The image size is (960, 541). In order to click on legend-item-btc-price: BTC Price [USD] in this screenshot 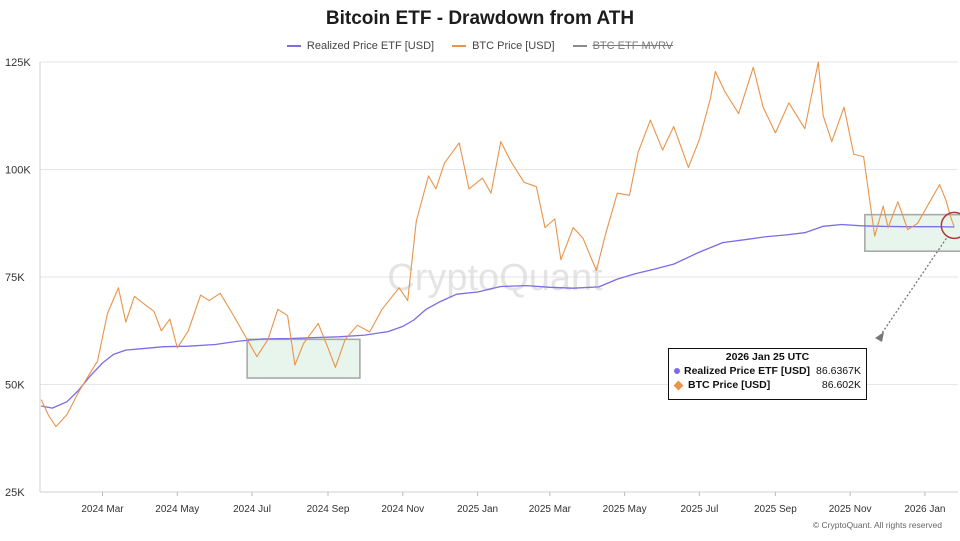, I will do `click(503, 46)`.